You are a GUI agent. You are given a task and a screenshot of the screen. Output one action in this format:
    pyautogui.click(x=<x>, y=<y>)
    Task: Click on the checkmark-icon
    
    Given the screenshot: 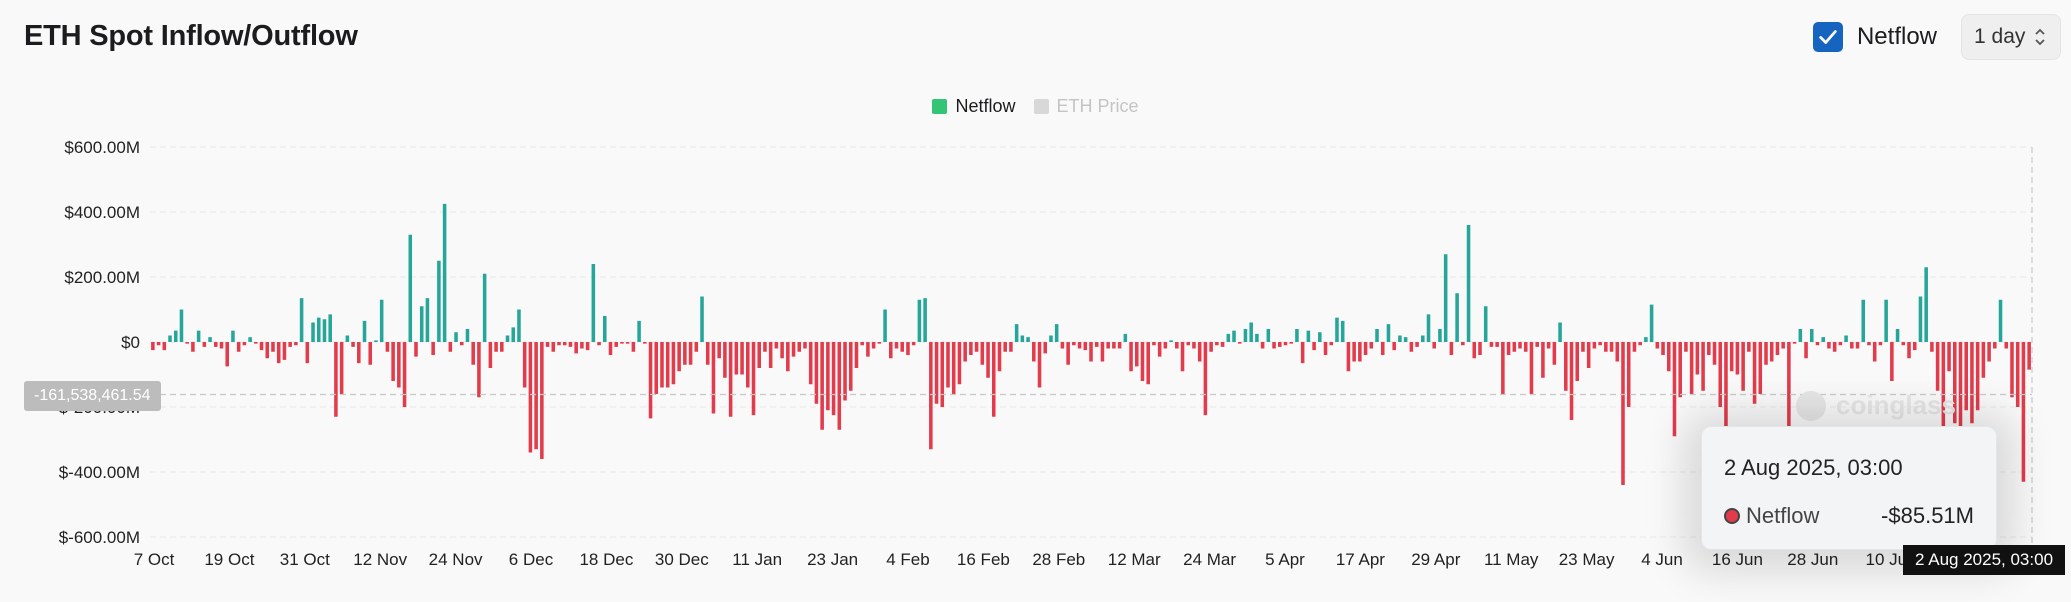 What is the action you would take?
    pyautogui.click(x=1828, y=37)
    